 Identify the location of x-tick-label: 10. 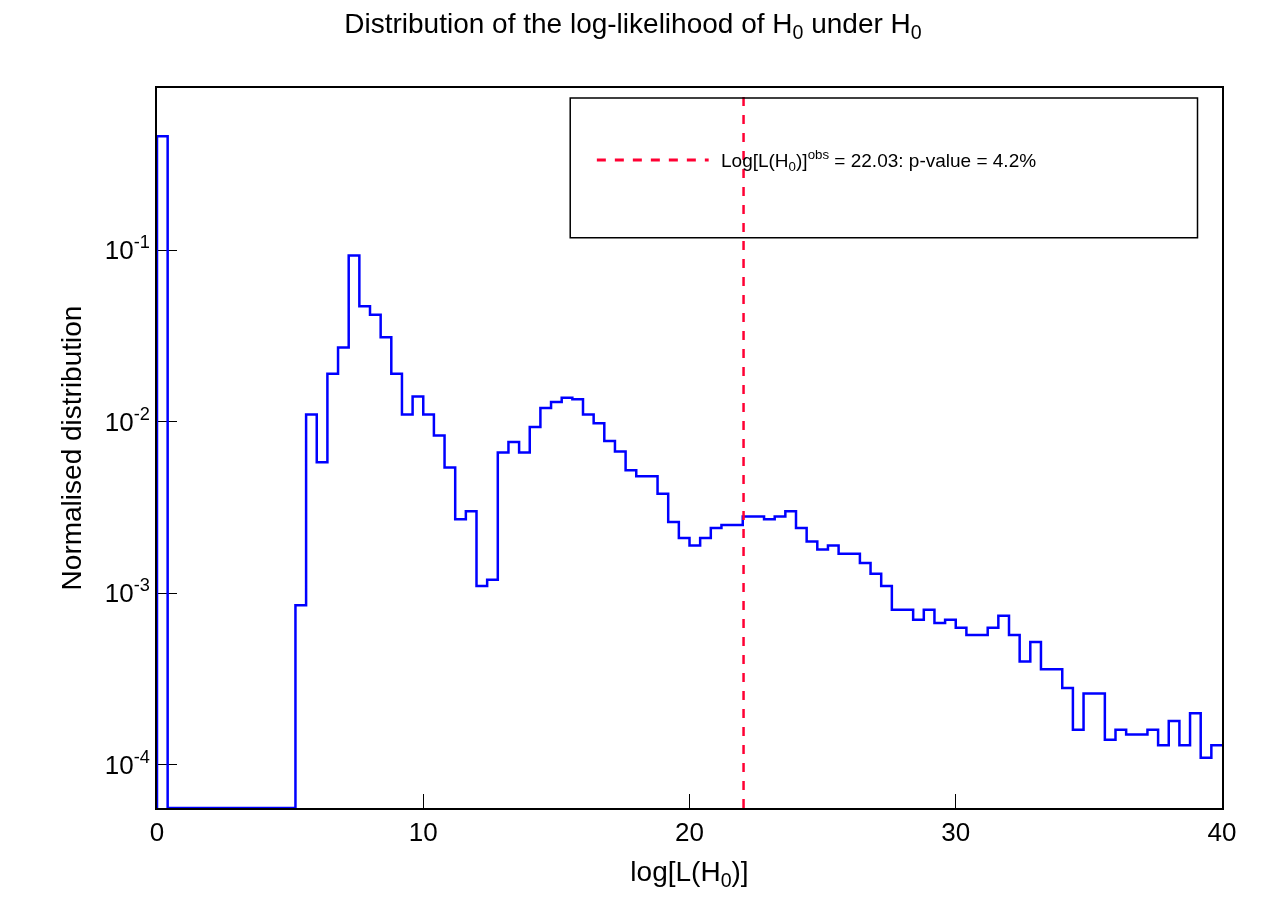
(423, 832).